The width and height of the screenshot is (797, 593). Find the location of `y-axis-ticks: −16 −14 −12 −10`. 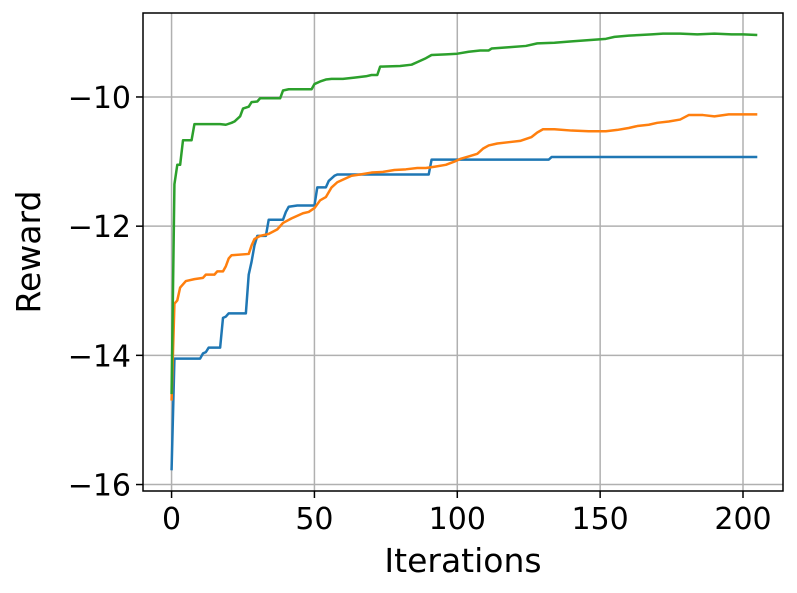

y-axis-ticks: −16 −14 −12 −10 is located at coordinates (105, 292).